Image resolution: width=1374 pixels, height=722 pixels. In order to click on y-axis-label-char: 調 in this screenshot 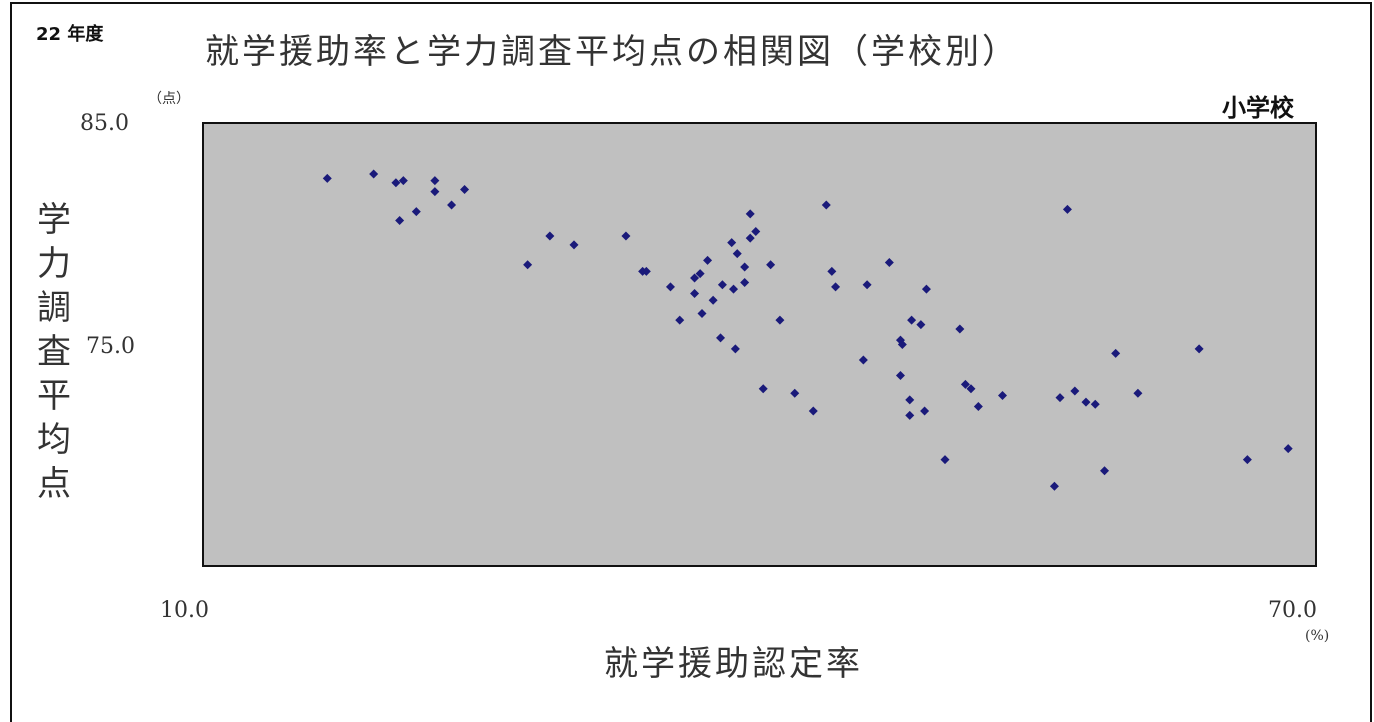, I will do `click(54, 308)`.